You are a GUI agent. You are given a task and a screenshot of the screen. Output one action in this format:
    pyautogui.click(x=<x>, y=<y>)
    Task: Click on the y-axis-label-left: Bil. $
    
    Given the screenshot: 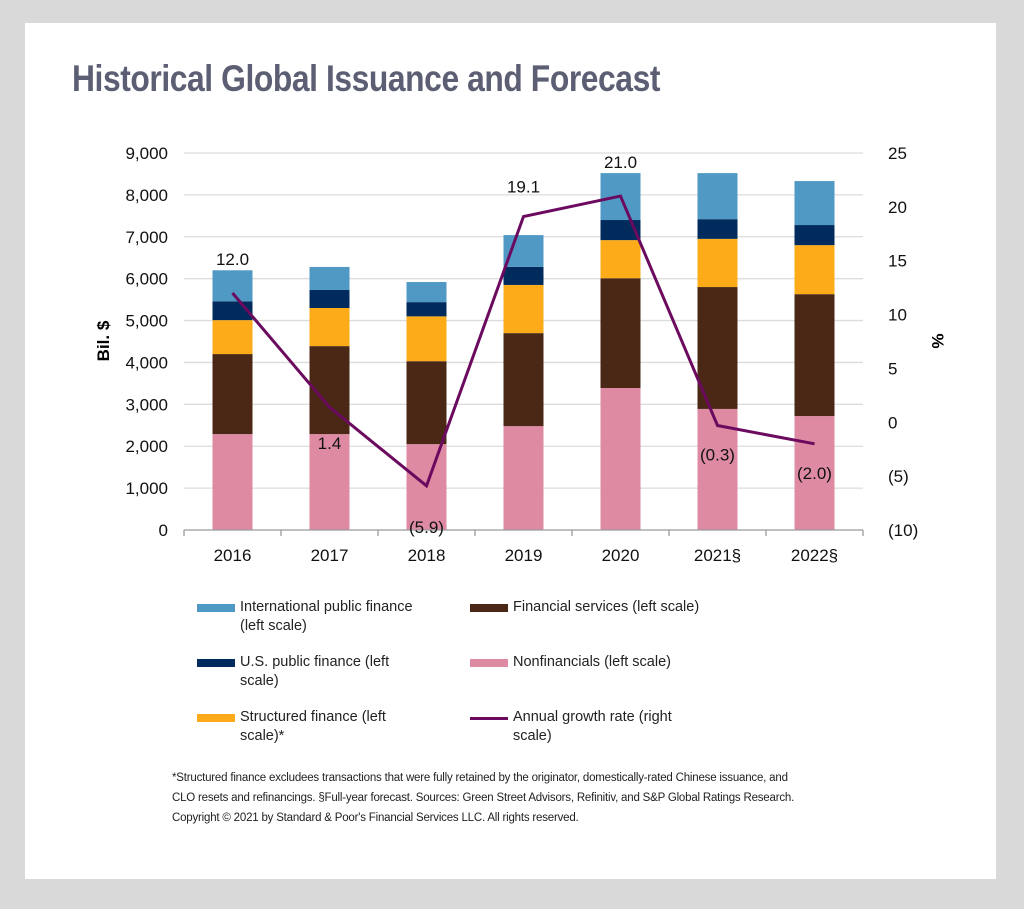 What is the action you would take?
    pyautogui.click(x=103, y=340)
    